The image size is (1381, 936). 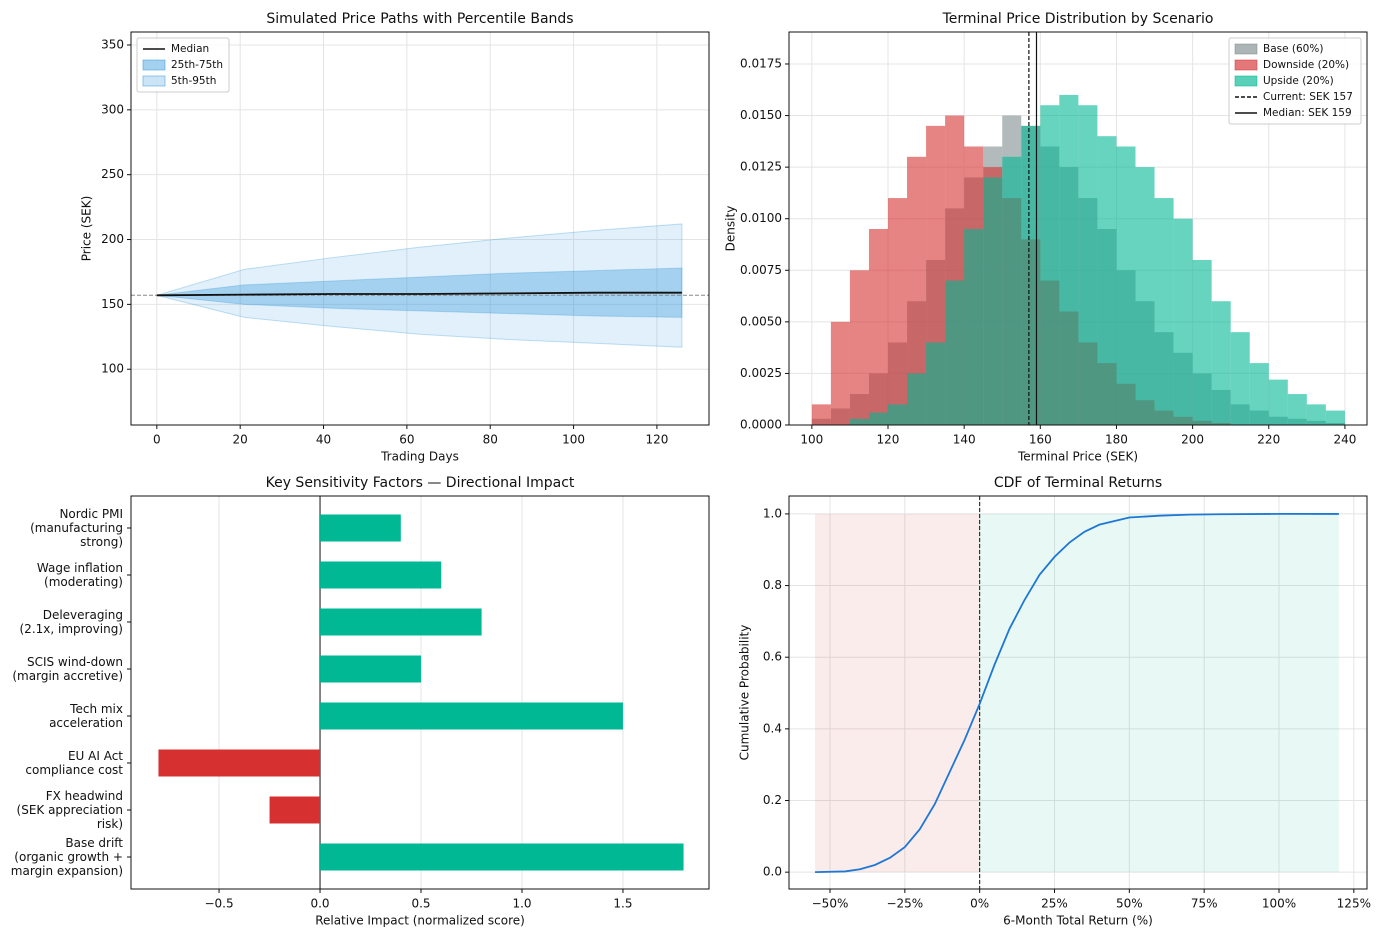 I want to click on region, so click(x=1159, y=693).